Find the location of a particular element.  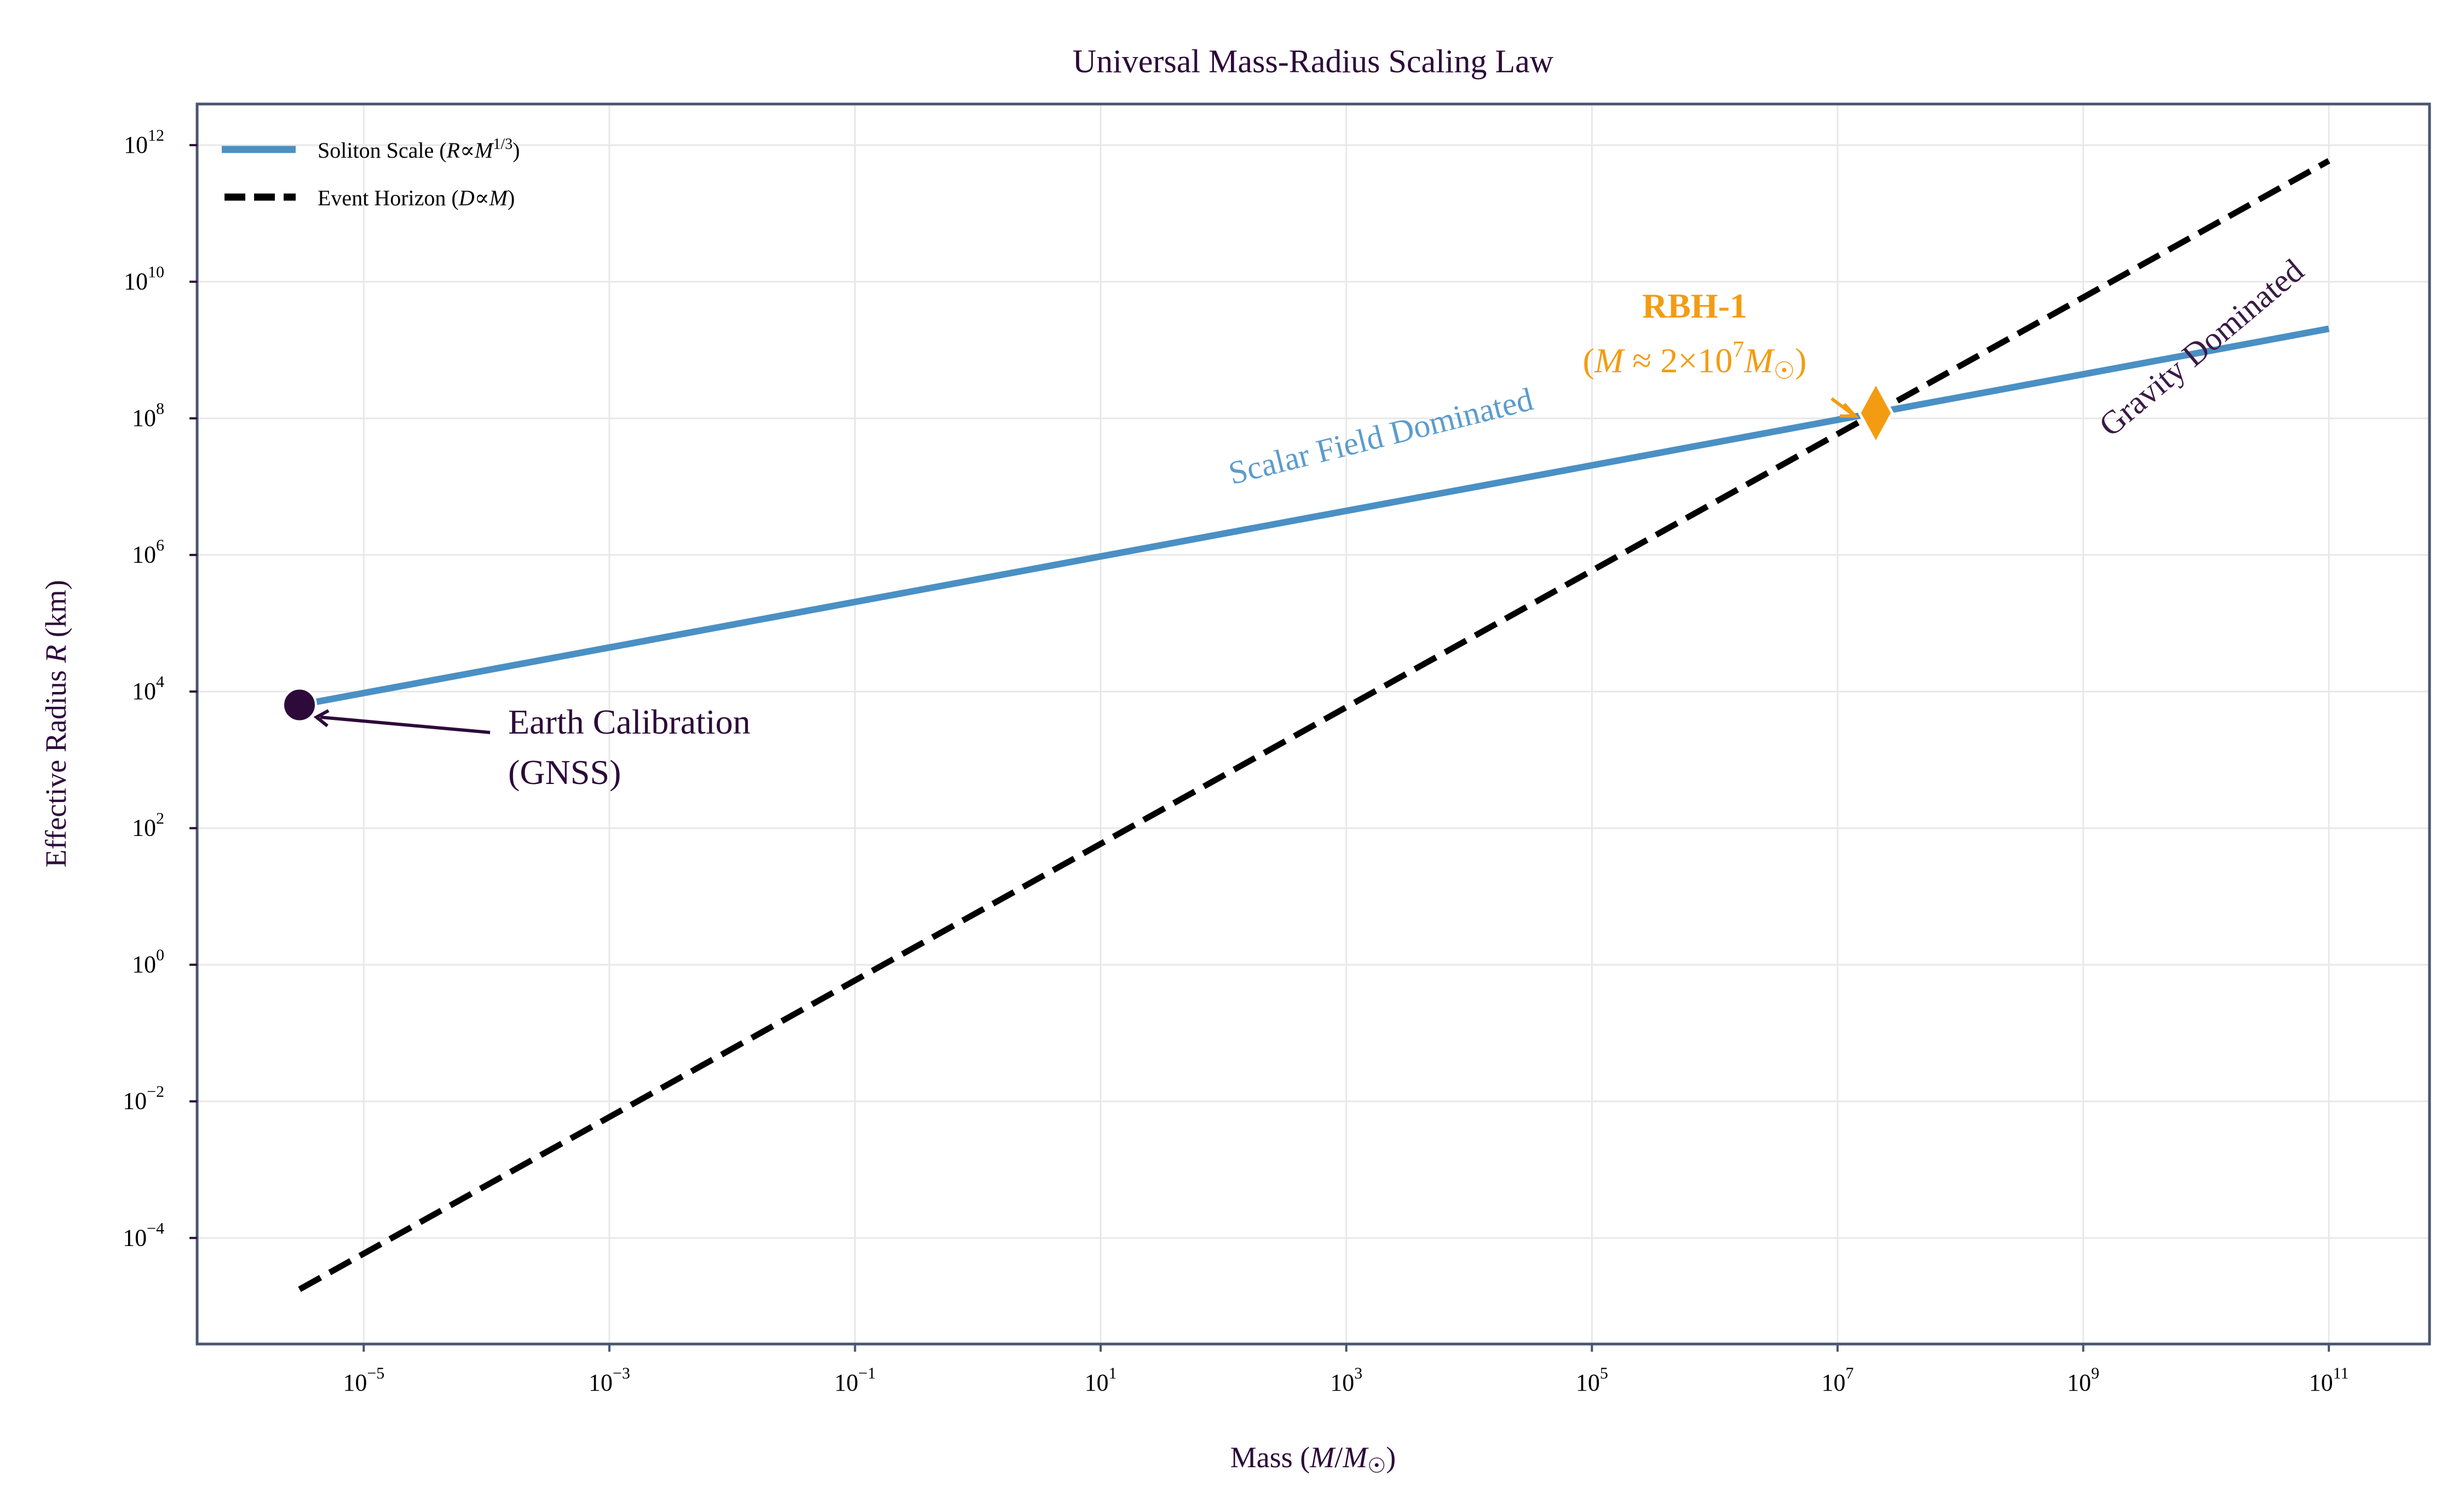

y-tick-label: 10⁶ is located at coordinates (148, 552).